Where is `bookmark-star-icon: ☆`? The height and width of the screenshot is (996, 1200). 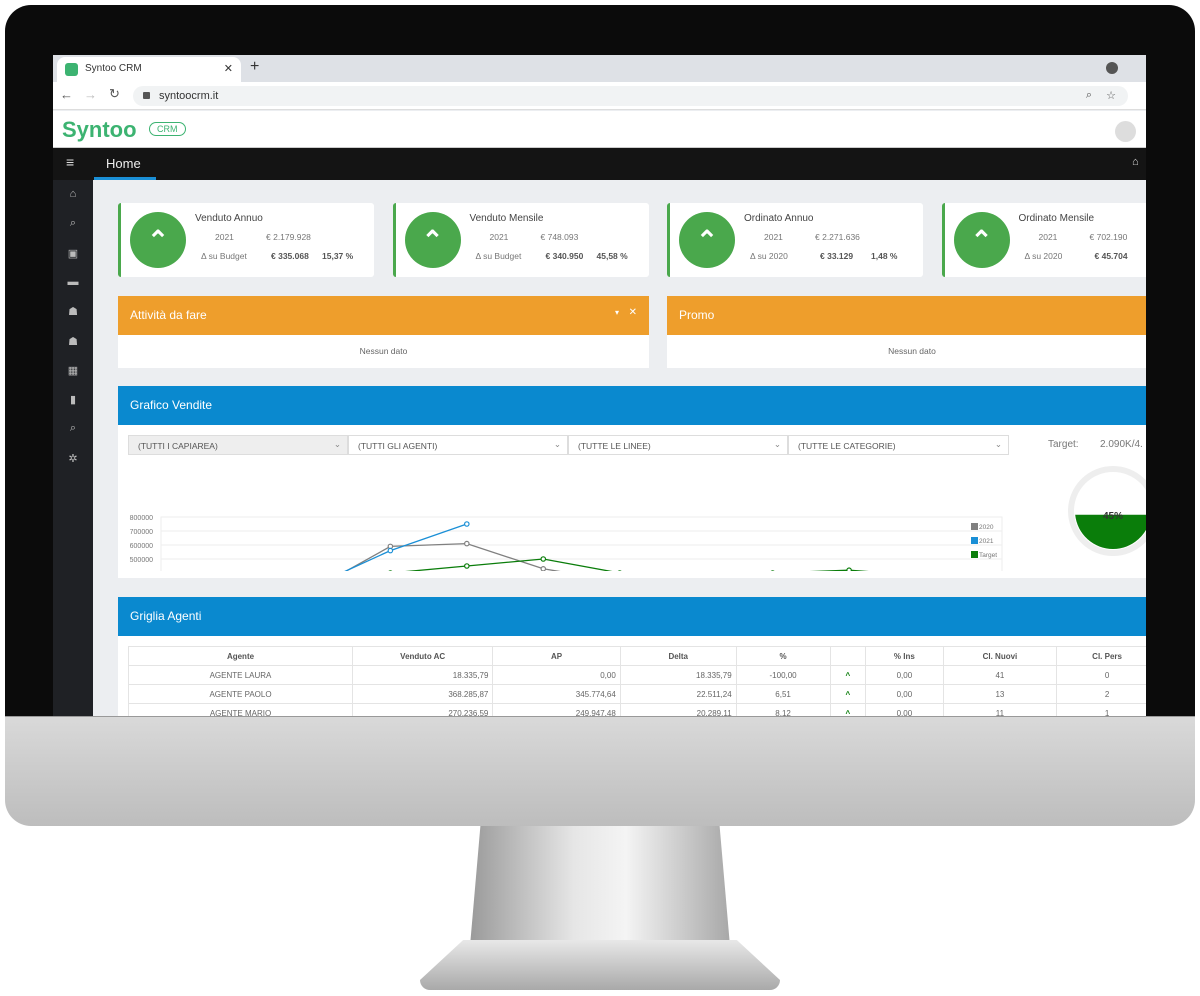
bookmark-star-icon: ☆ is located at coordinates (1111, 96).